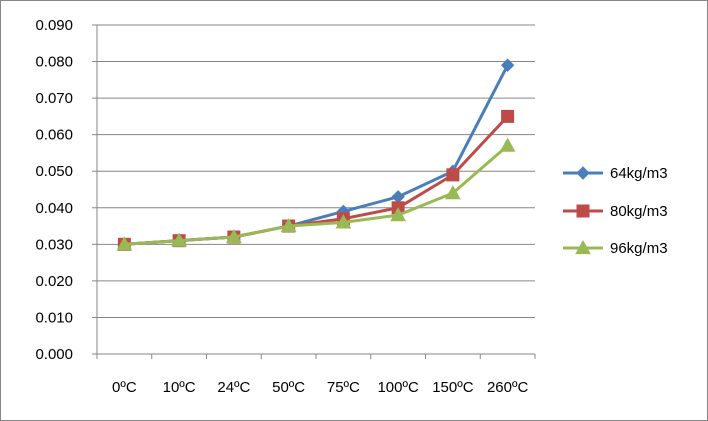  Describe the element at coordinates (179, 239) in the screenshot. I see `data-point-96kg/m3-10ºC` at that location.